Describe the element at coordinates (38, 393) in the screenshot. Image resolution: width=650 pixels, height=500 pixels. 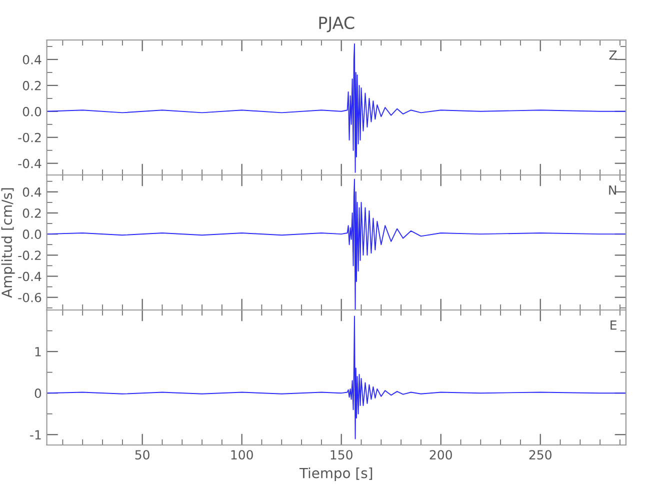
I see `y-tick-label: 0` at that location.